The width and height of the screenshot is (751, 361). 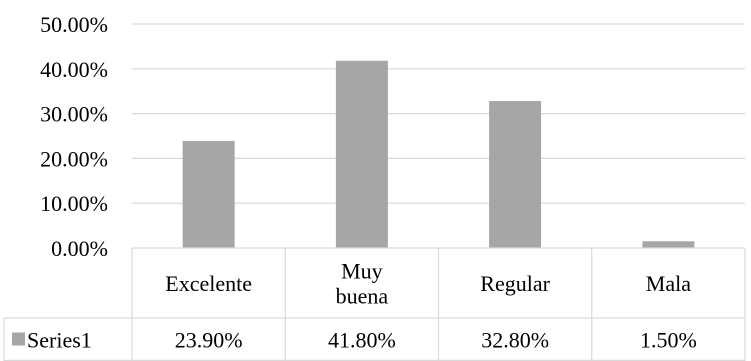 What do you see at coordinates (74, 158) in the screenshot?
I see `y-tick-label: 20.00%` at bounding box center [74, 158].